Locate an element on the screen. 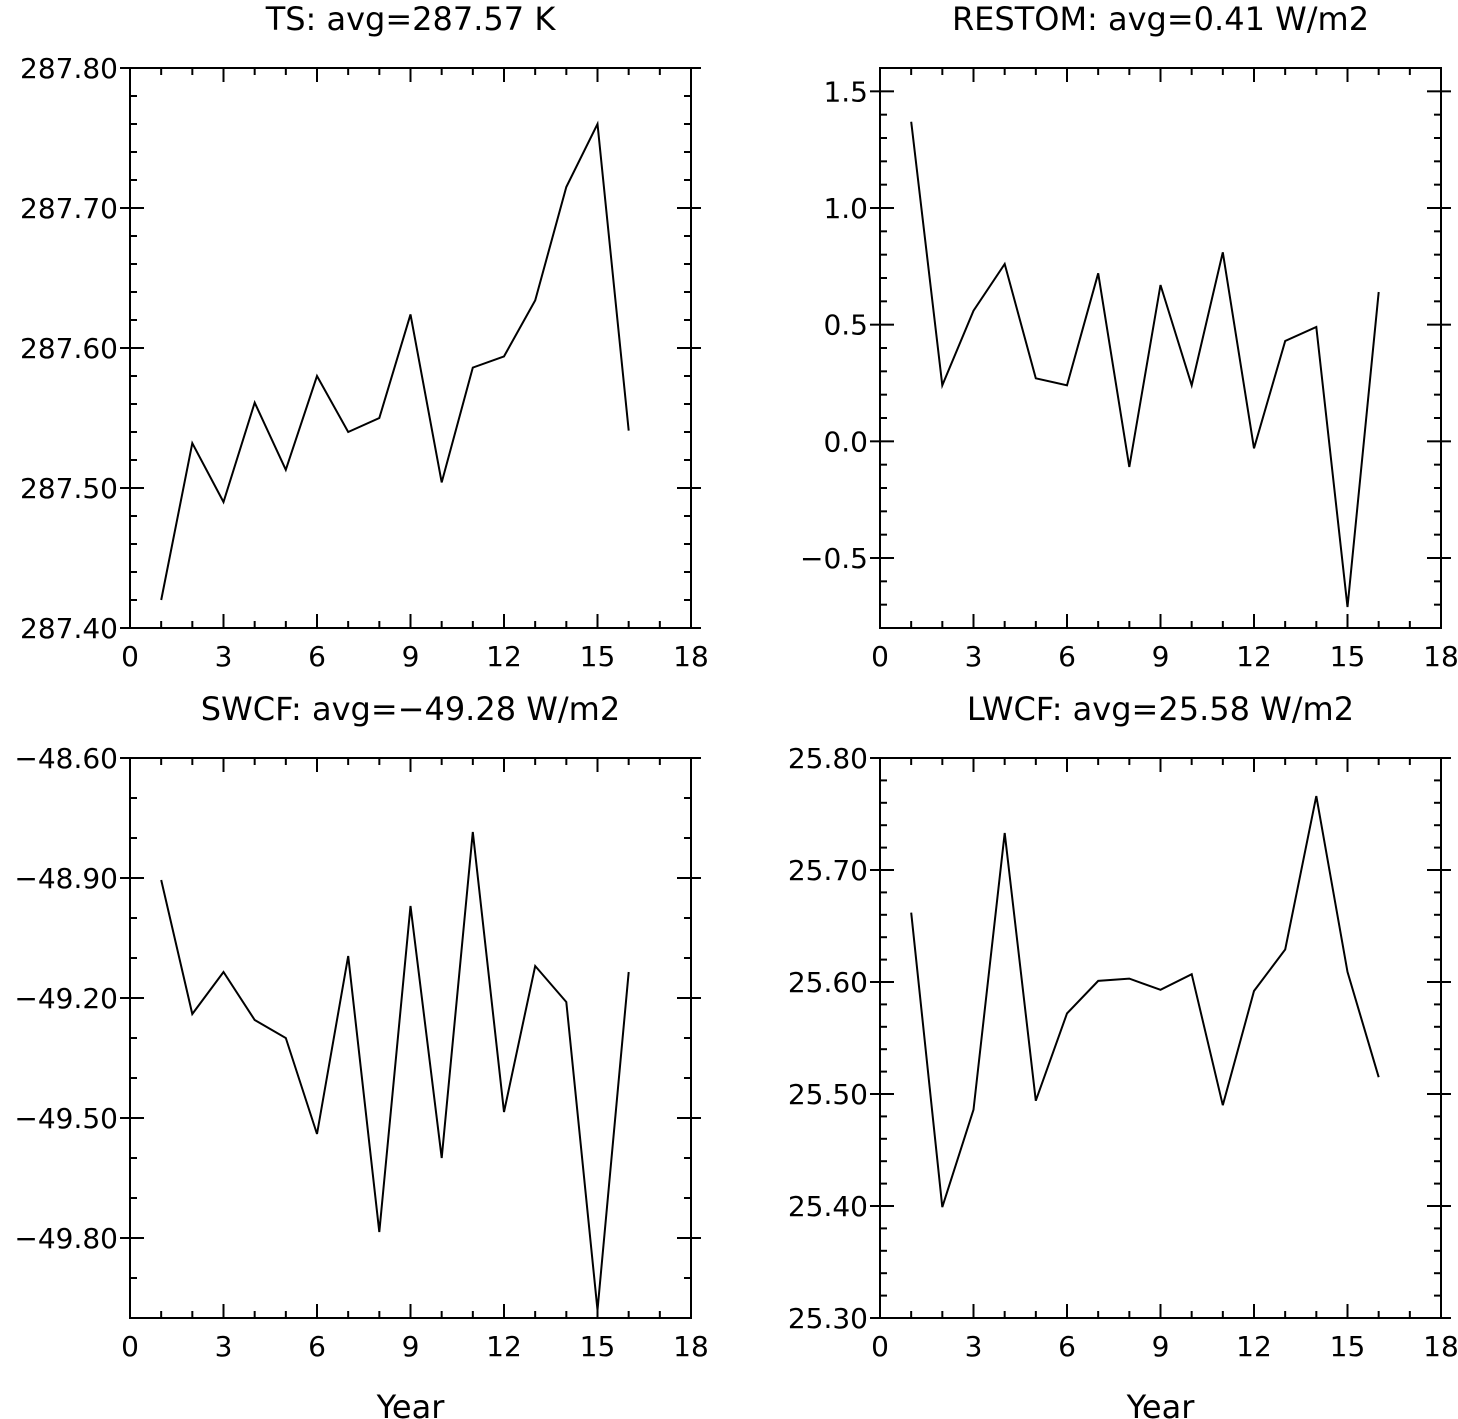  y-tick-label: 25.70 is located at coordinates (828, 870).